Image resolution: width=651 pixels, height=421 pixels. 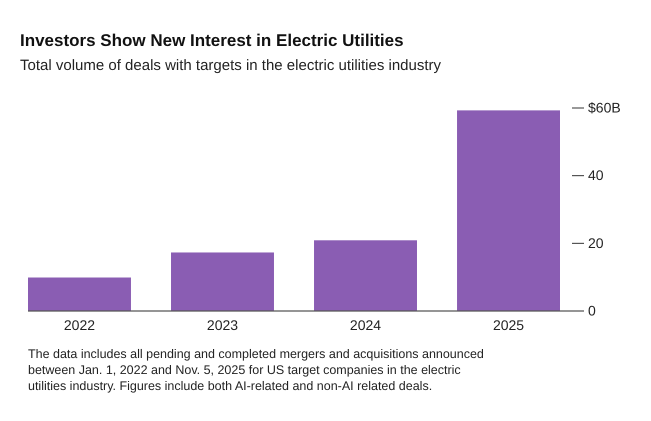 What do you see at coordinates (80, 325) in the screenshot?
I see `x-tick-label: 2022` at bounding box center [80, 325].